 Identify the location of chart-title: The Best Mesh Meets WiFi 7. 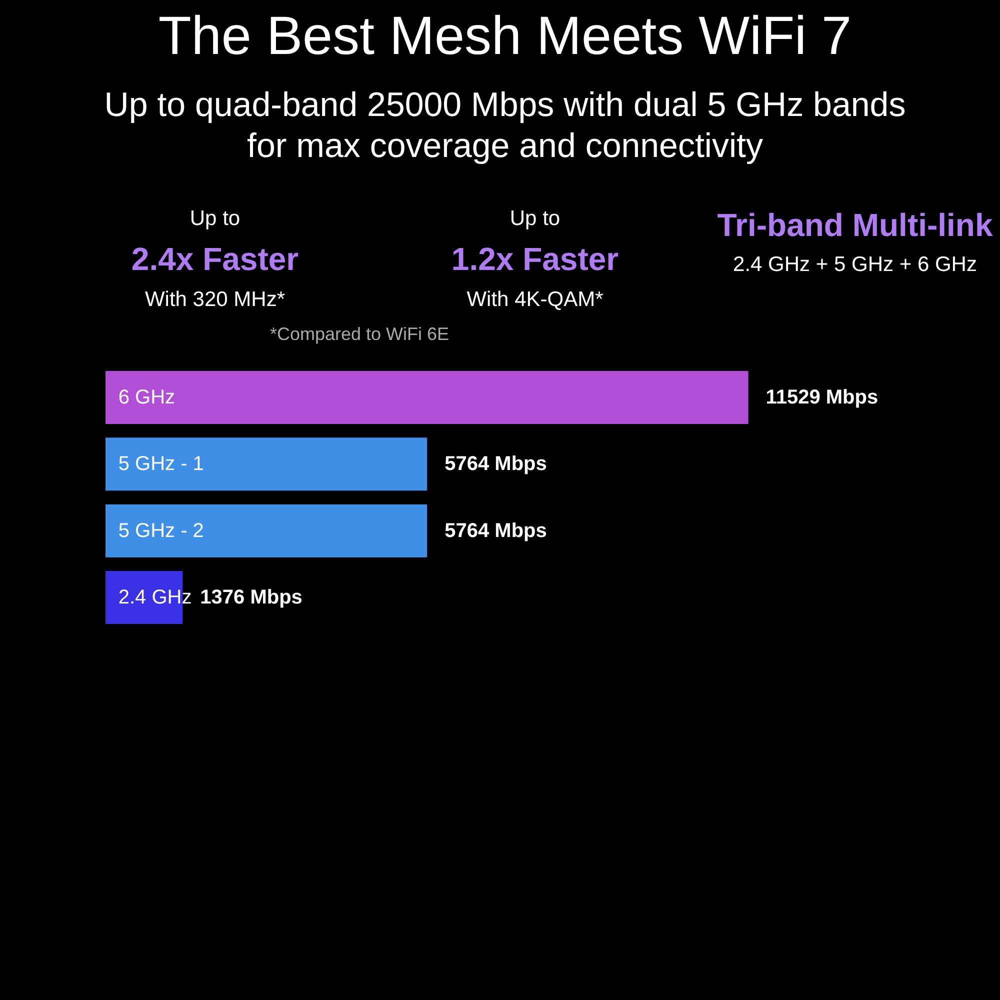
(505, 36).